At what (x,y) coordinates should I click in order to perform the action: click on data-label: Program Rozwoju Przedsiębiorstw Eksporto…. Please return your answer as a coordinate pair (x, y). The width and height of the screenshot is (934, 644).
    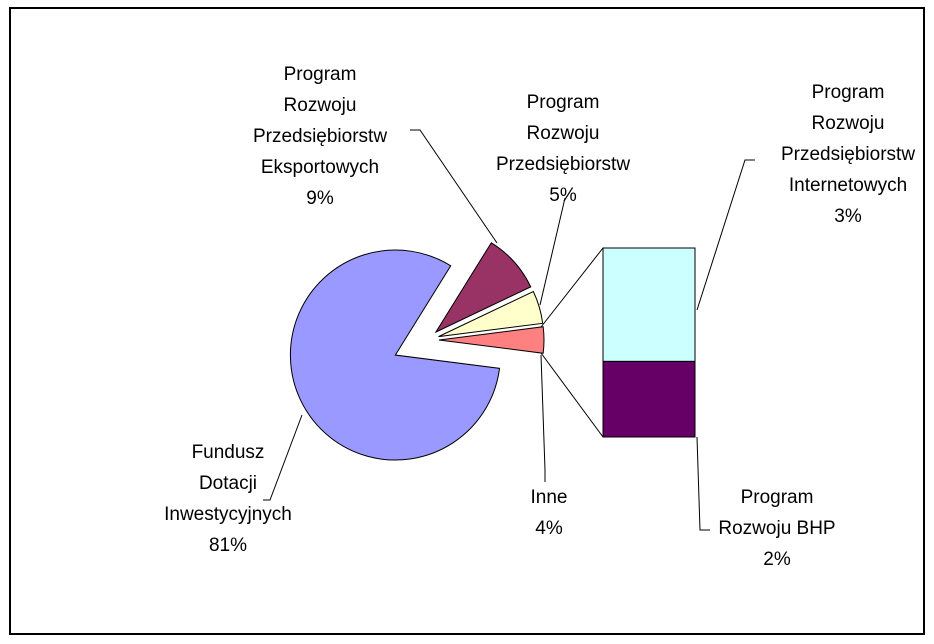
    Looking at the image, I should click on (320, 136).